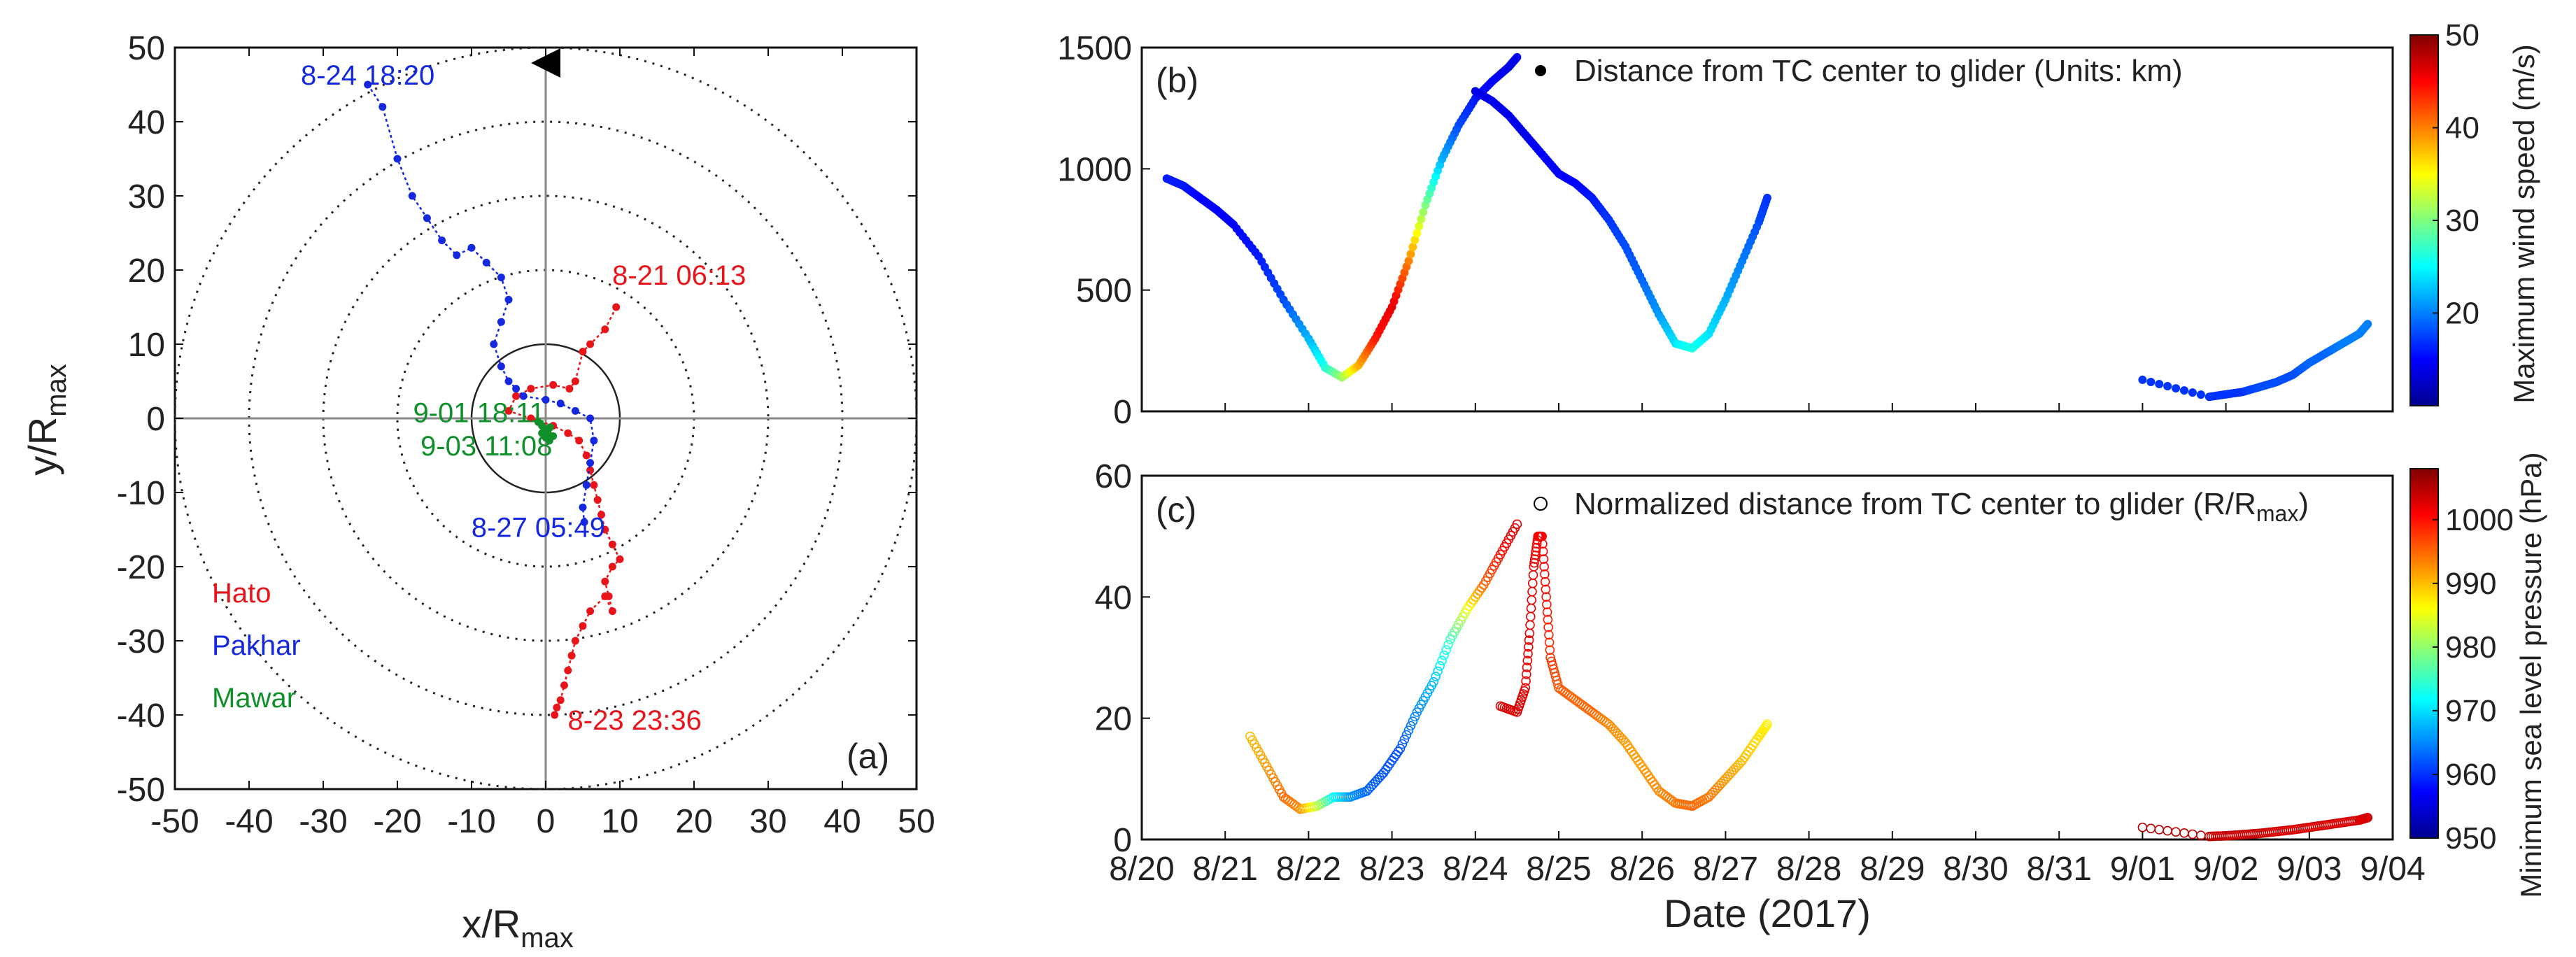 The width and height of the screenshot is (2576, 957). What do you see at coordinates (478, 412) in the screenshot?
I see `time-annotation: 9-01 18:11` at bounding box center [478, 412].